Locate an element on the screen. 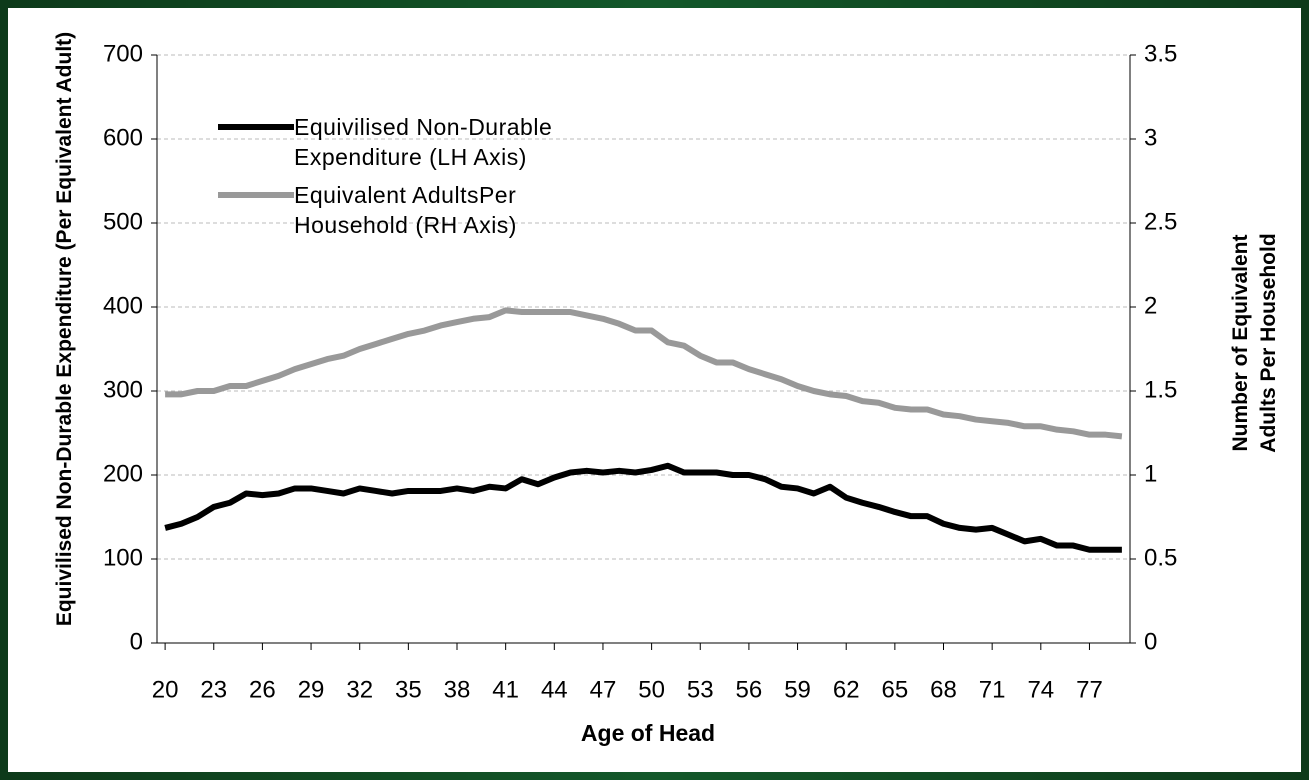  x-tick-label: 56 is located at coordinates (749, 689).